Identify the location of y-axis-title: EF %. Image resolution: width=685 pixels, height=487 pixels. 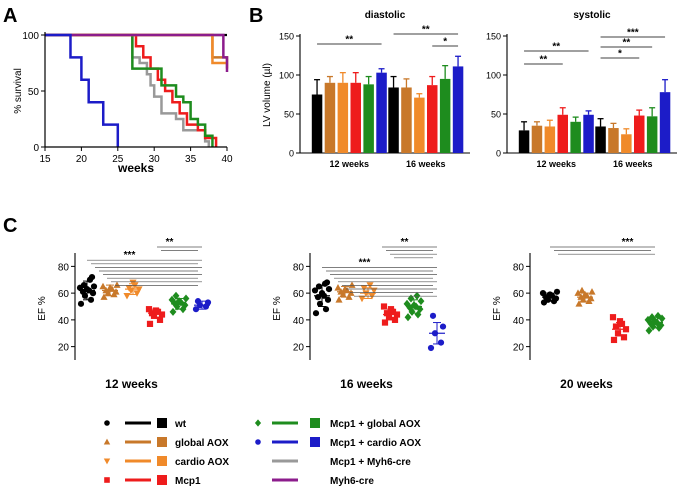
(277, 308).